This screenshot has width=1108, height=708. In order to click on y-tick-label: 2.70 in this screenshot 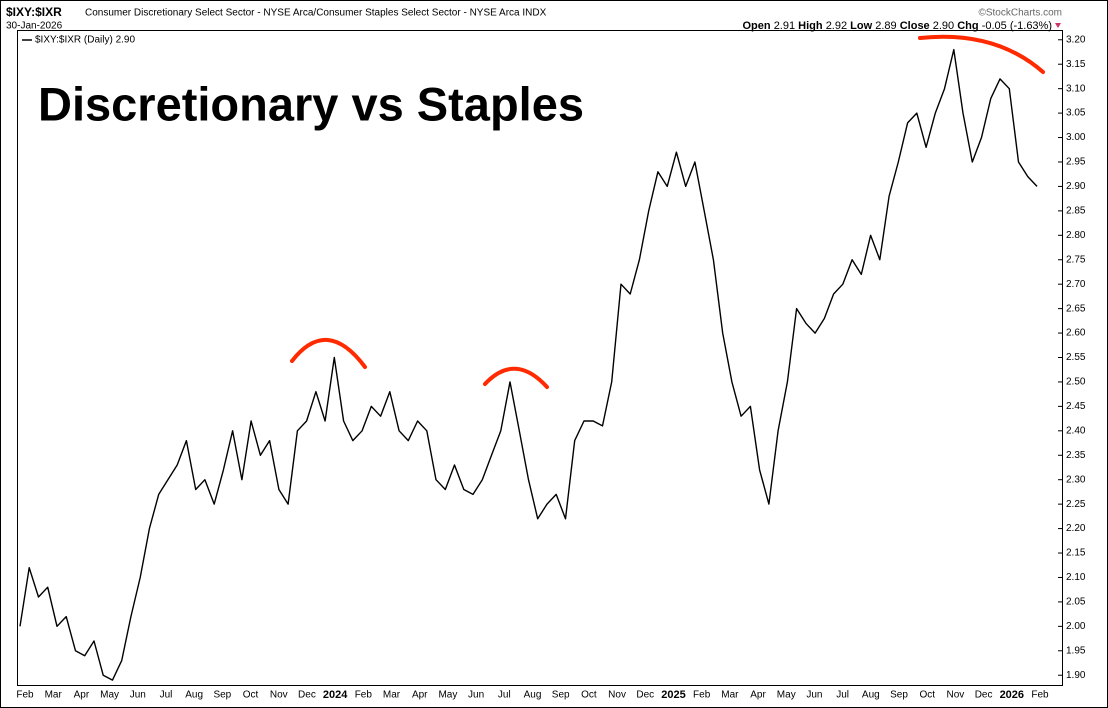, I will do `click(1076, 284)`.